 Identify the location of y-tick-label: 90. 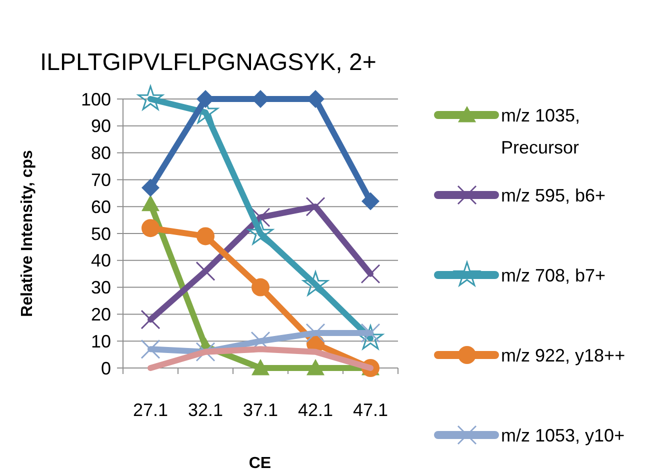
(100, 126).